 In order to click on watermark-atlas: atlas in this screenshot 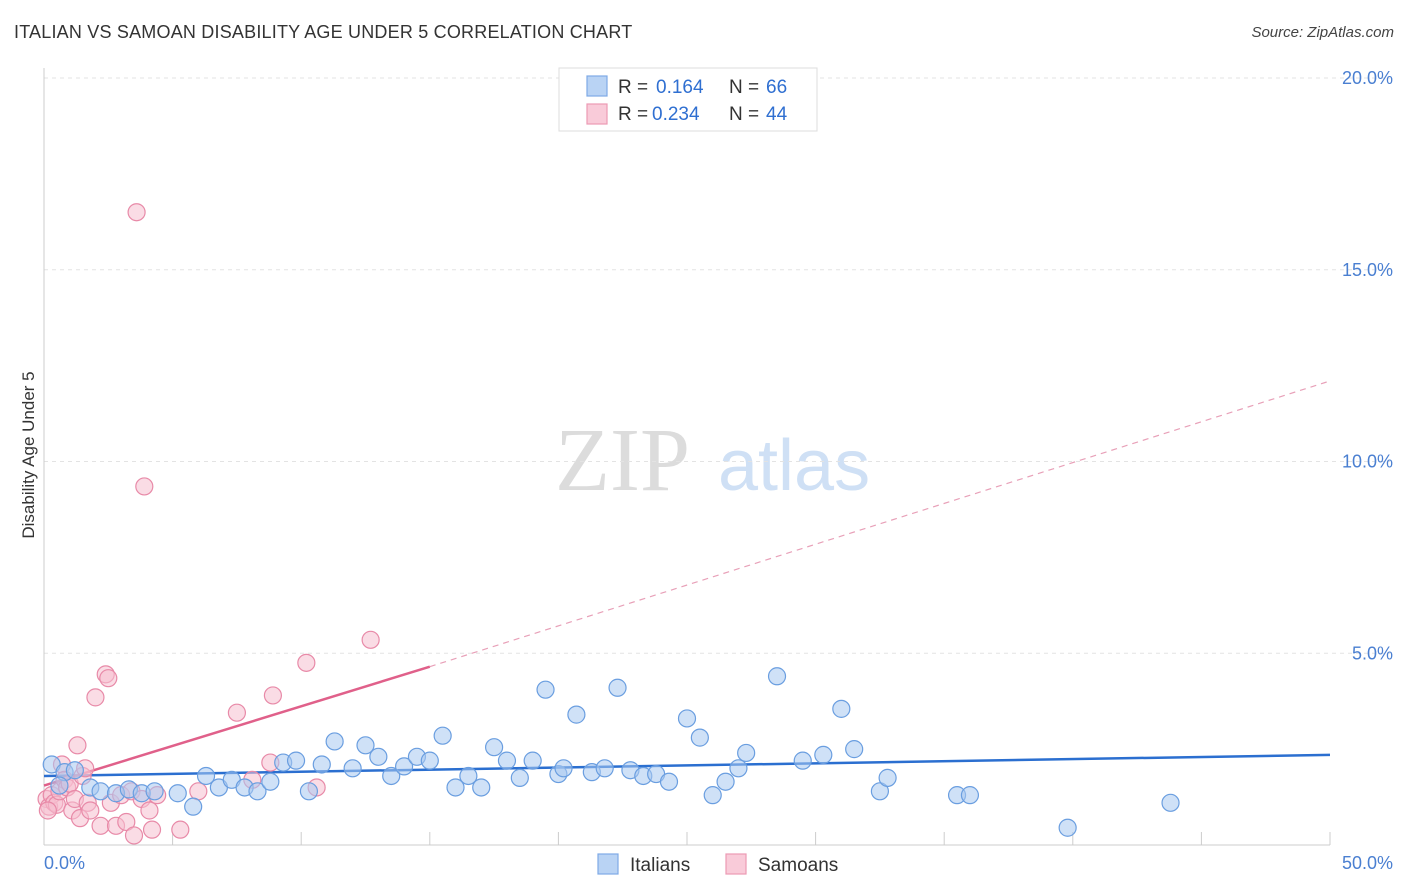, I will do `click(794, 466)`.